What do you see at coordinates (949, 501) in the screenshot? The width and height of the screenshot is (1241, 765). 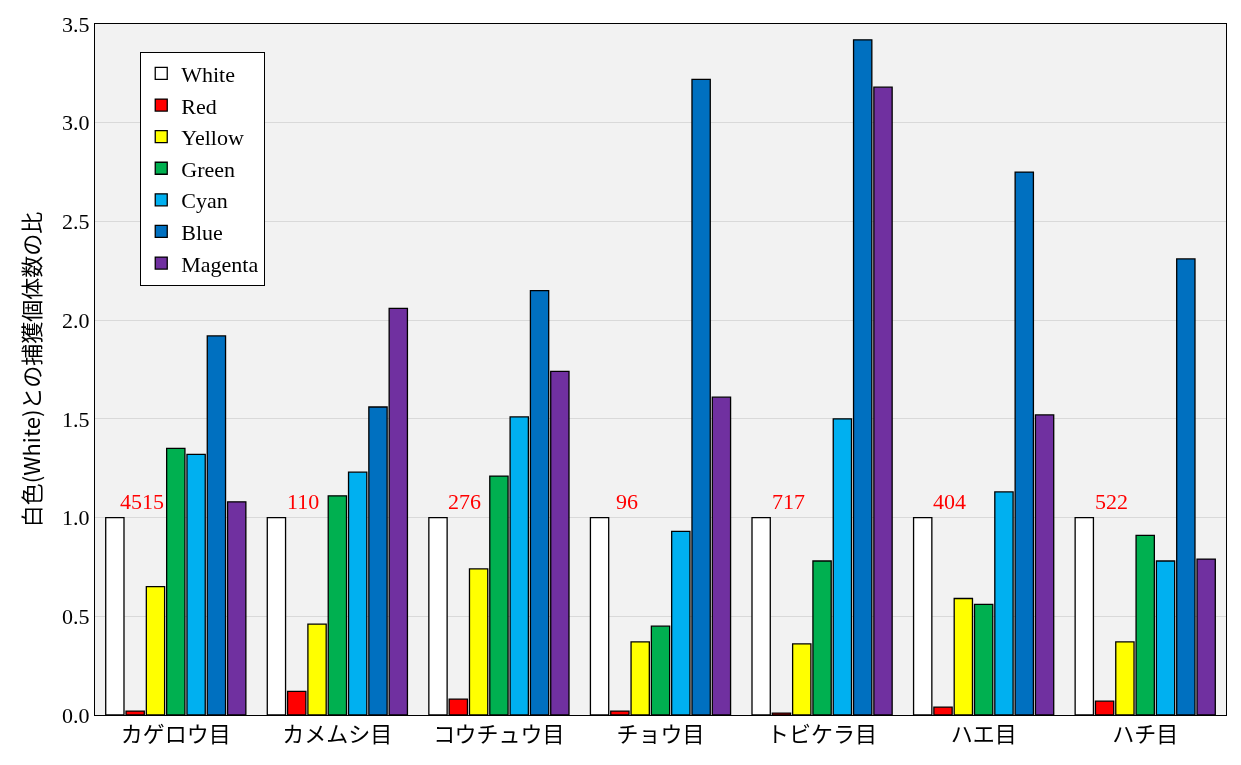 I see `annotation: 404` at bounding box center [949, 501].